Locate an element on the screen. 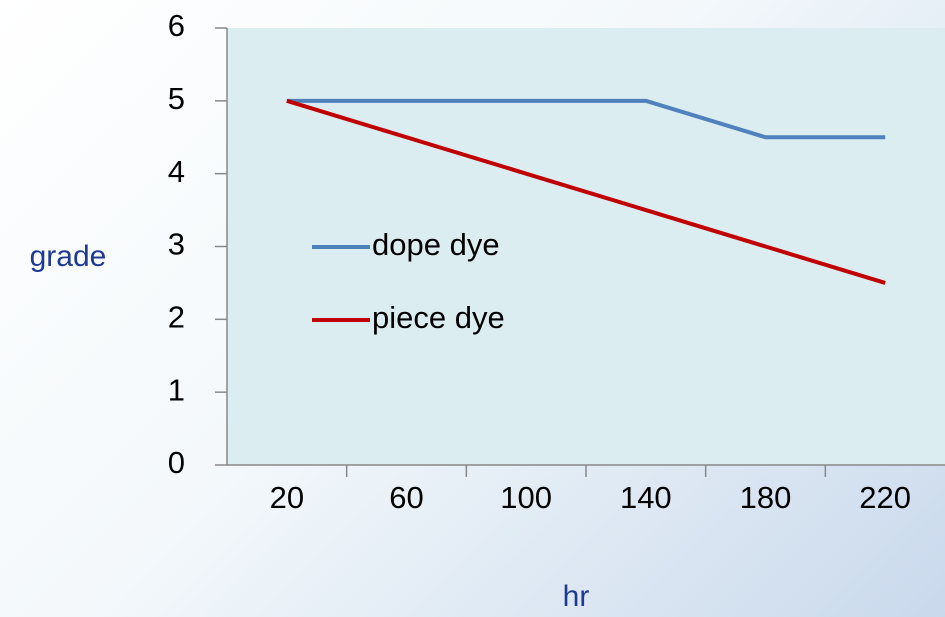 This screenshot has height=617, width=945. legend-label: piece dye is located at coordinates (438, 317).